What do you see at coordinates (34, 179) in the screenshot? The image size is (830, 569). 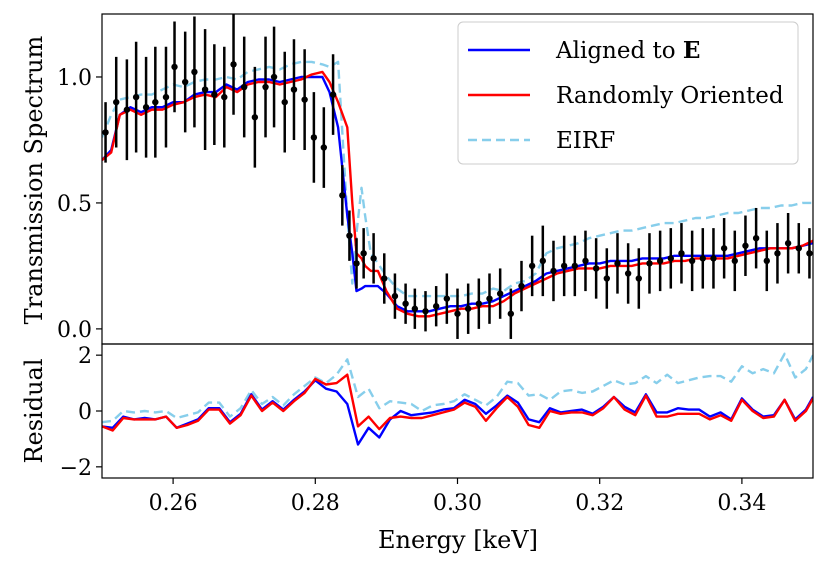 I see `top-y-axis-label: Transmission Spectrum` at bounding box center [34, 179].